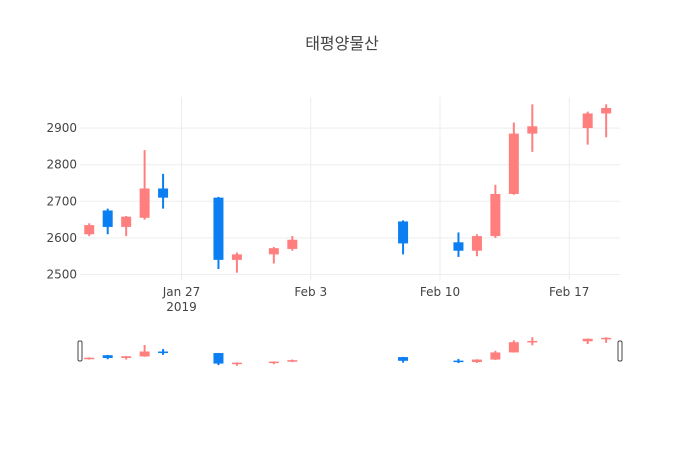 The image size is (700, 454). What do you see at coordinates (310, 292) in the screenshot?
I see `x-tick-label: Feb 3` at bounding box center [310, 292].